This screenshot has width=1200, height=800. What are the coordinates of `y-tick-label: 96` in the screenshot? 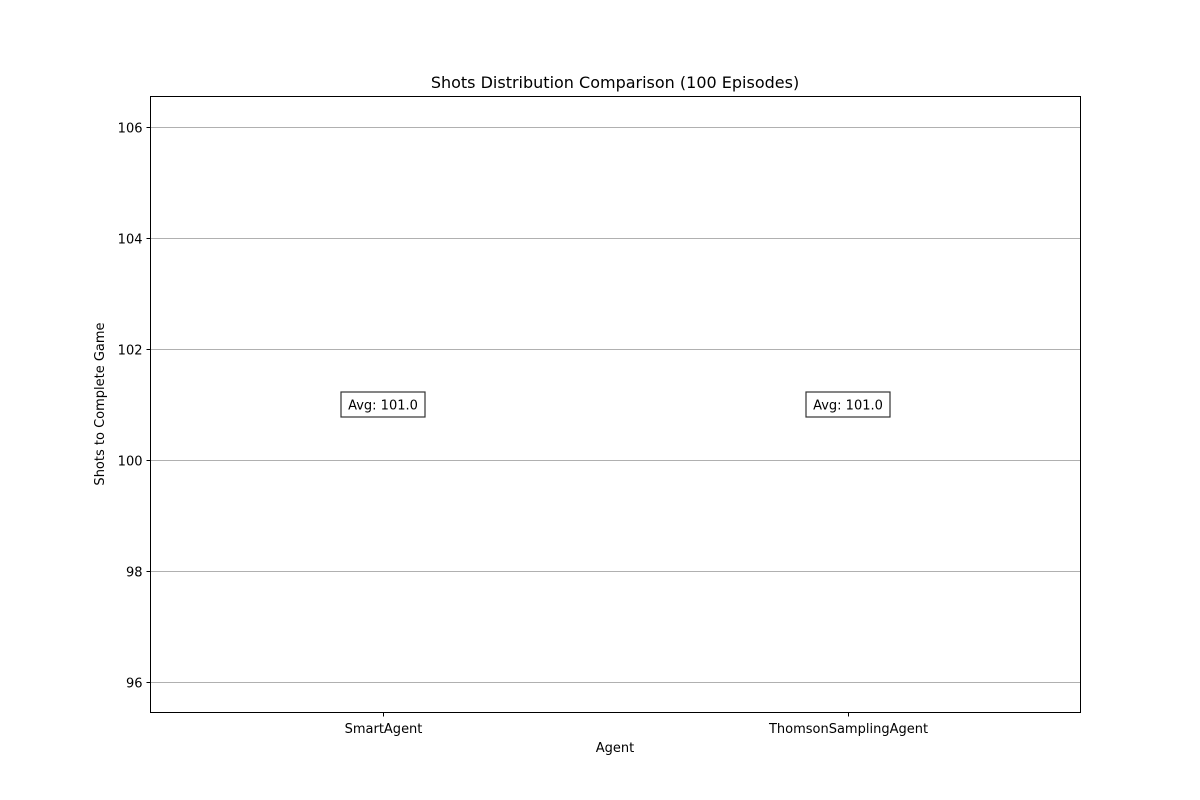 It's located at (134, 684).